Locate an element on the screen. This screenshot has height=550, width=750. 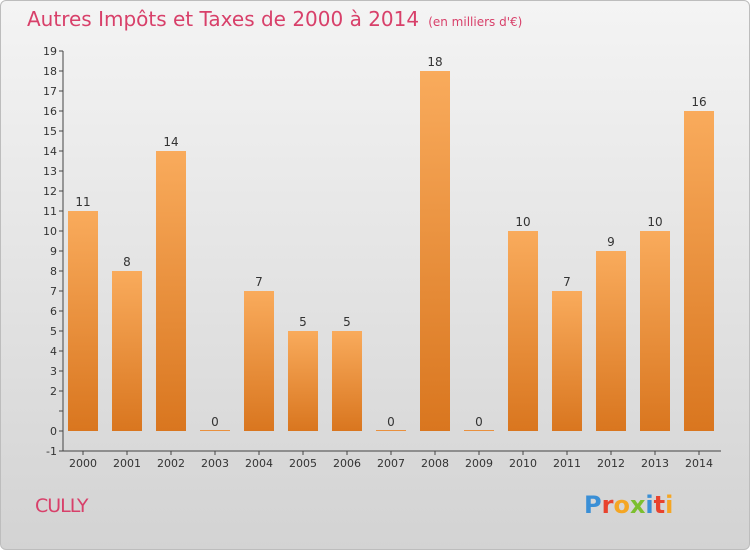
x-tick-label: 2007 is located at coordinates (391, 463).